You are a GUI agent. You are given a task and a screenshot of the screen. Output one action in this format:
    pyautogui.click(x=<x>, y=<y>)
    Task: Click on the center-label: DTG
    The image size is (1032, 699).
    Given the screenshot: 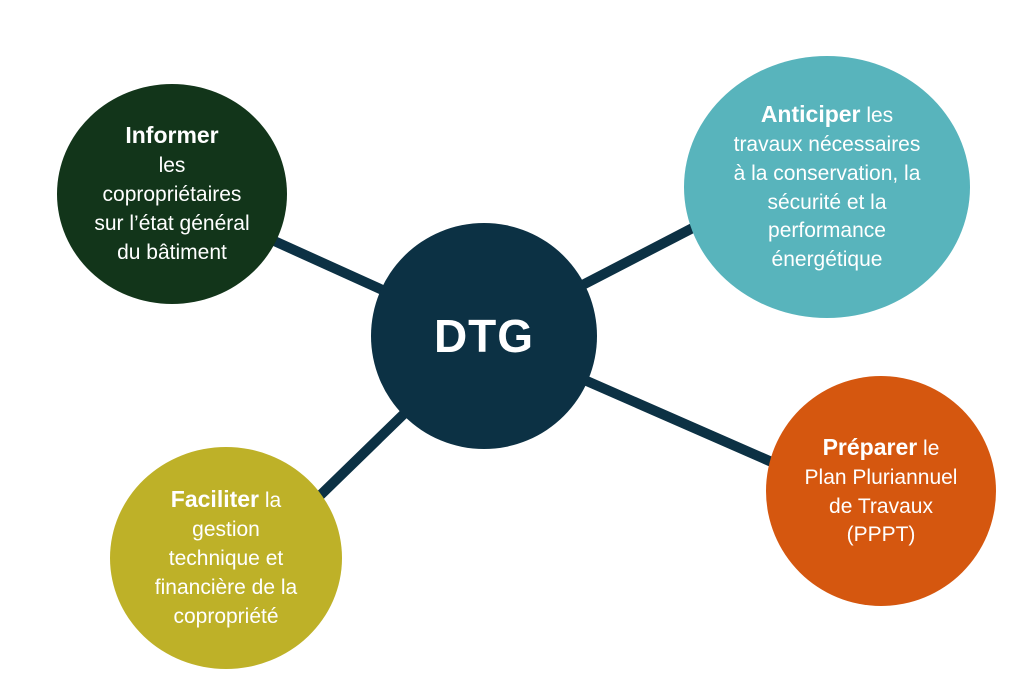 What is the action you would take?
    pyautogui.click(x=484, y=336)
    